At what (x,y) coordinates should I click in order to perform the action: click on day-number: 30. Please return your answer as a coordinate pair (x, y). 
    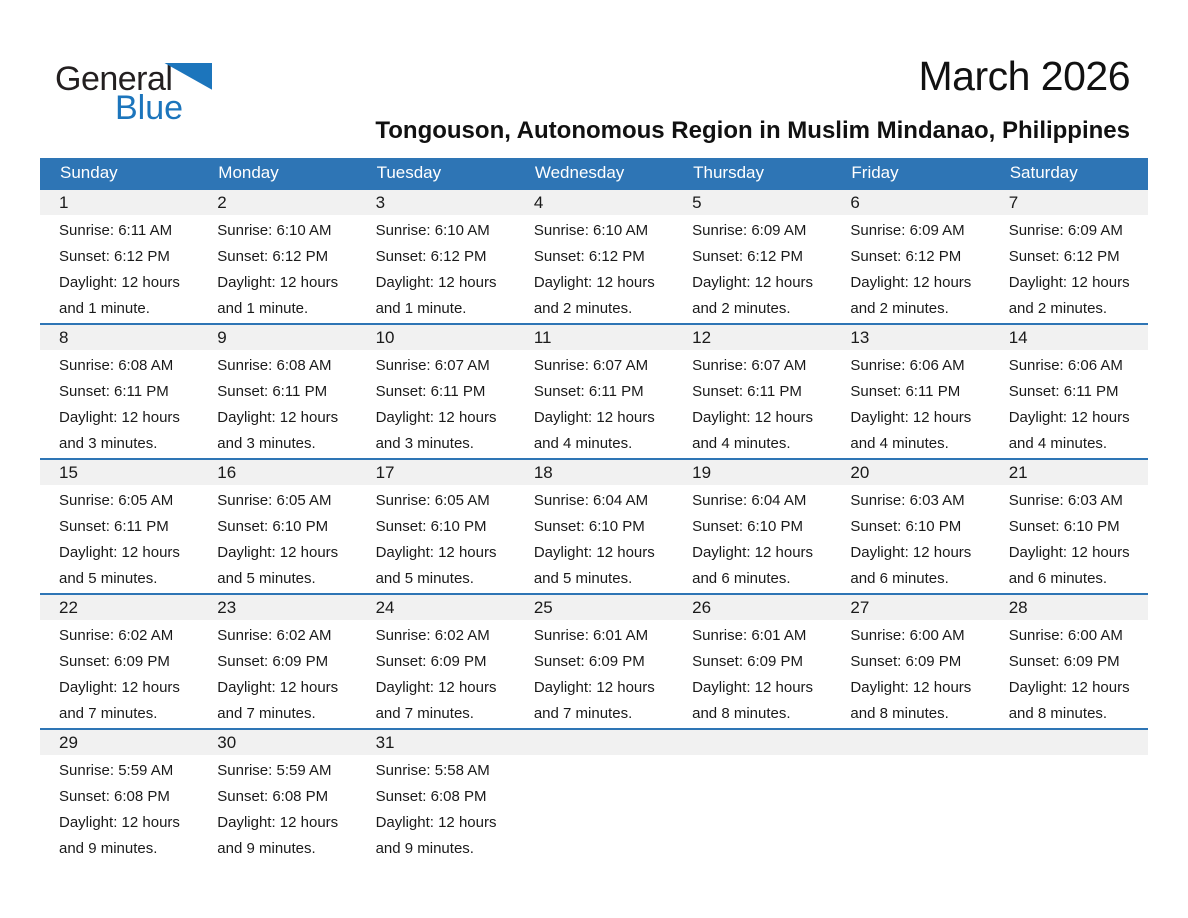
    Looking at the image, I should click on (277, 742).